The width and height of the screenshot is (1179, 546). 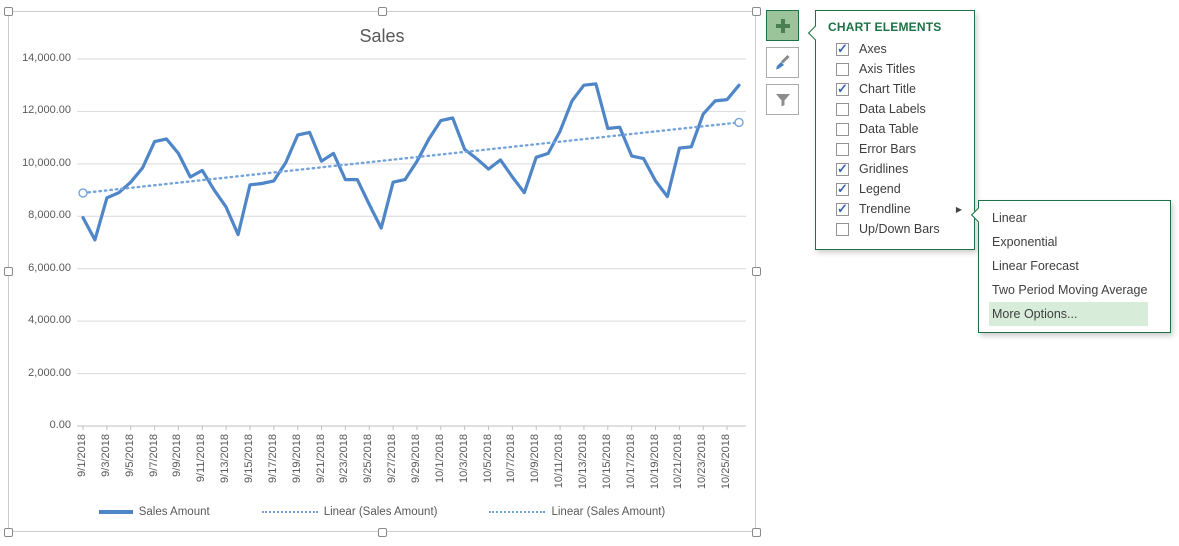 I want to click on x-axis-tick-label: 10/9/2018, so click(x=535, y=458).